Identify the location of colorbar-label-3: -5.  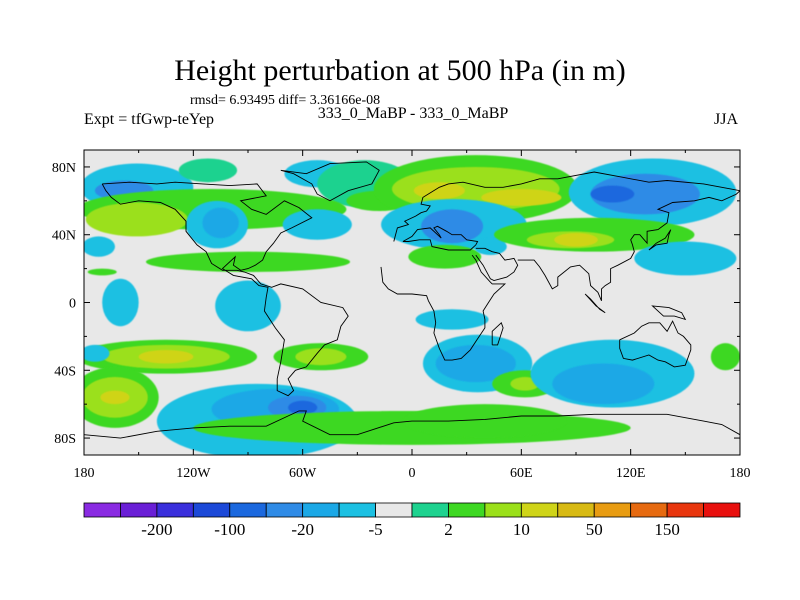
(375, 529).